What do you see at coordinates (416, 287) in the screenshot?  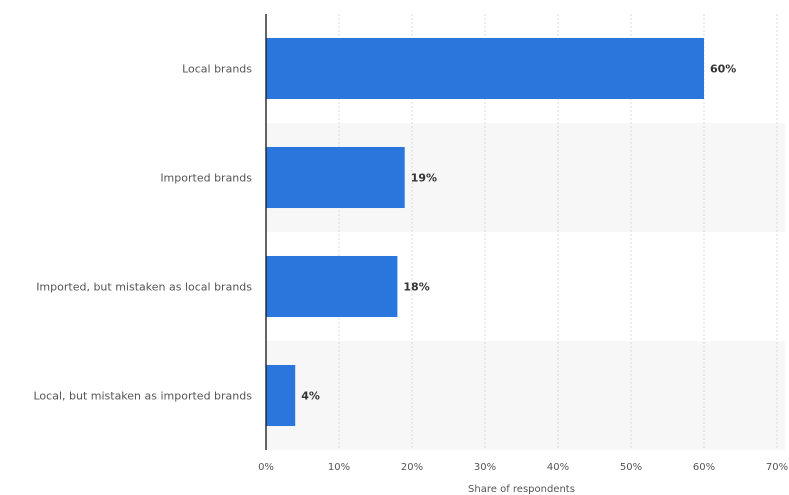 I see `data-label: 18%` at bounding box center [416, 287].